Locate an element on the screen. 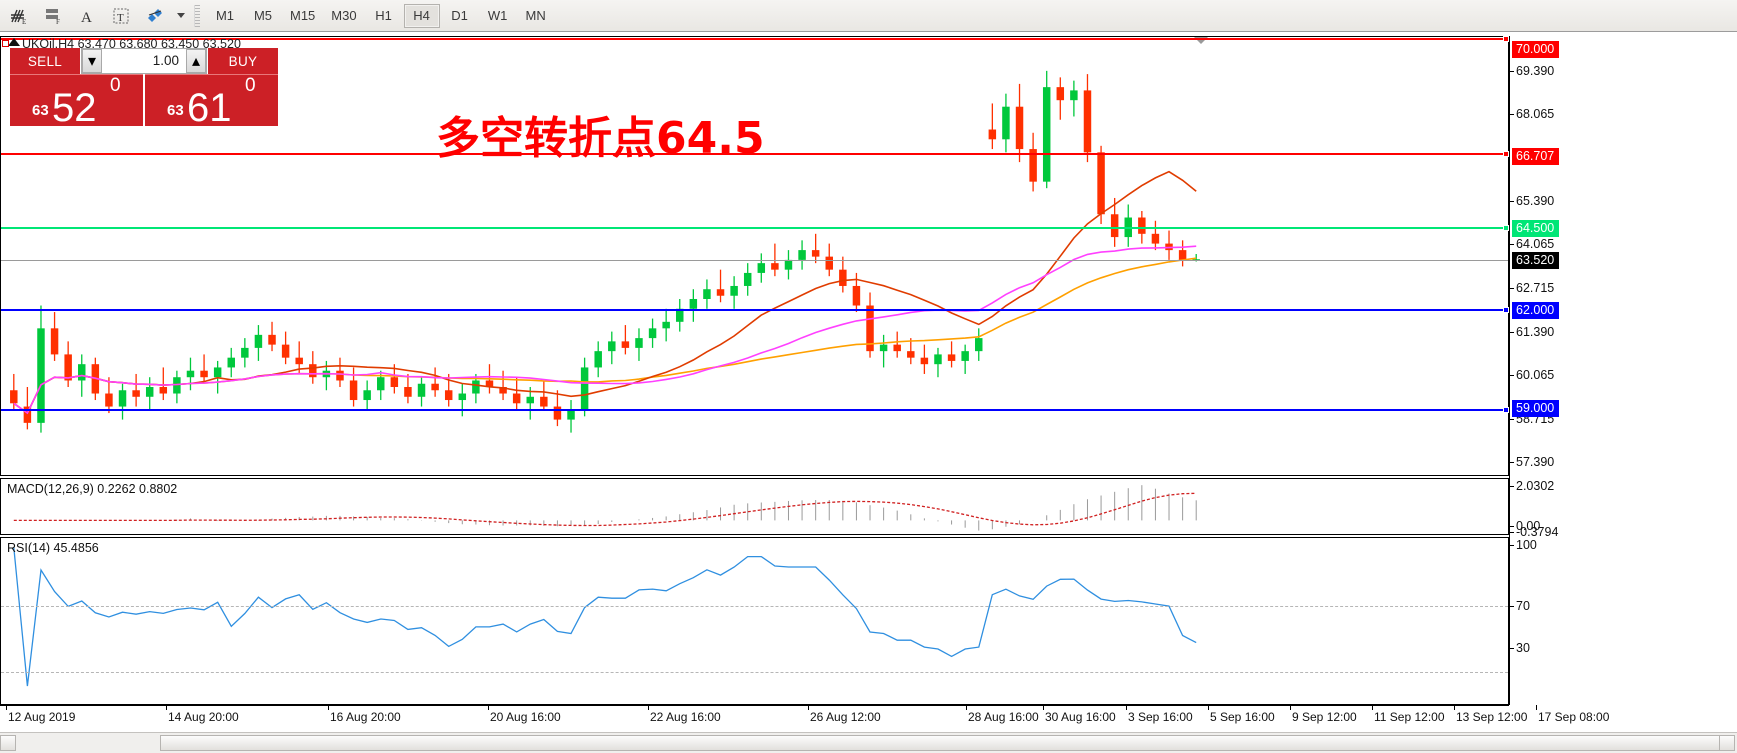 The height and width of the screenshot is (753, 1737). trade-panel-top-row: SELL ▾ 1.00 ▴ BUY is located at coordinates (144, 61).